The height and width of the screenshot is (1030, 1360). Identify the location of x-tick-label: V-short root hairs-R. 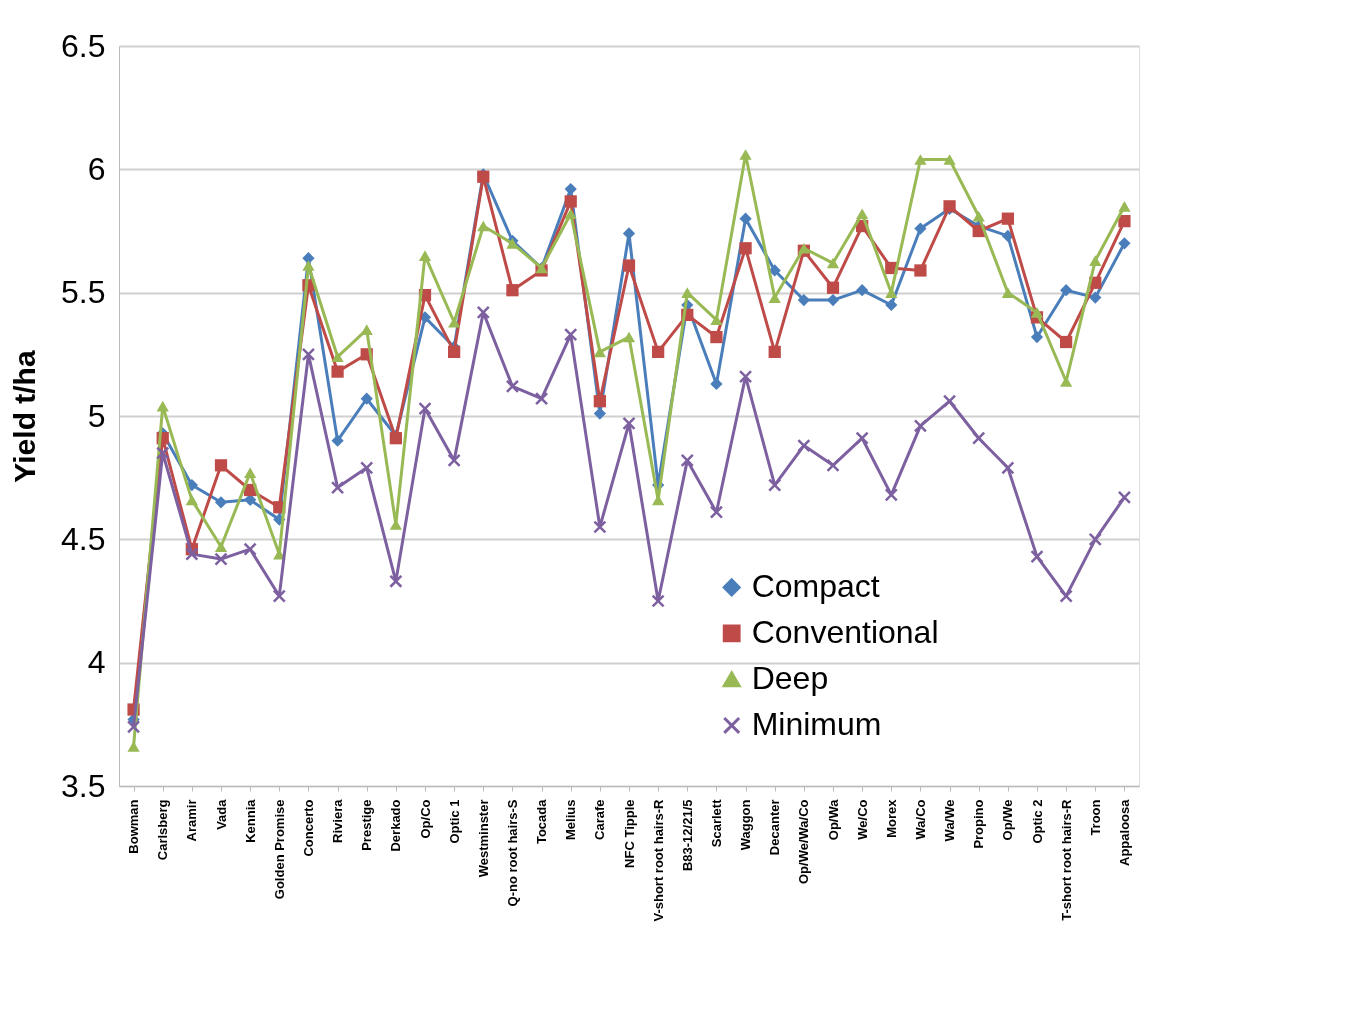
(658, 860).